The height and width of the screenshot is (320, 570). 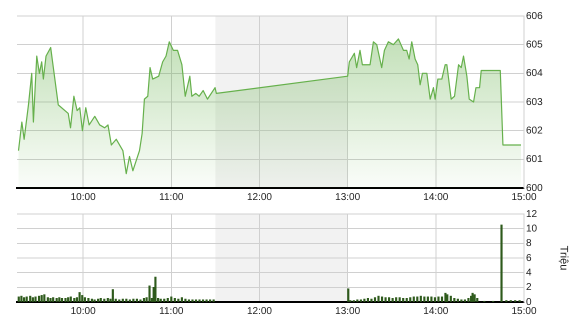 What do you see at coordinates (83, 311) in the screenshot?
I see `x-tick-label: 10:00` at bounding box center [83, 311].